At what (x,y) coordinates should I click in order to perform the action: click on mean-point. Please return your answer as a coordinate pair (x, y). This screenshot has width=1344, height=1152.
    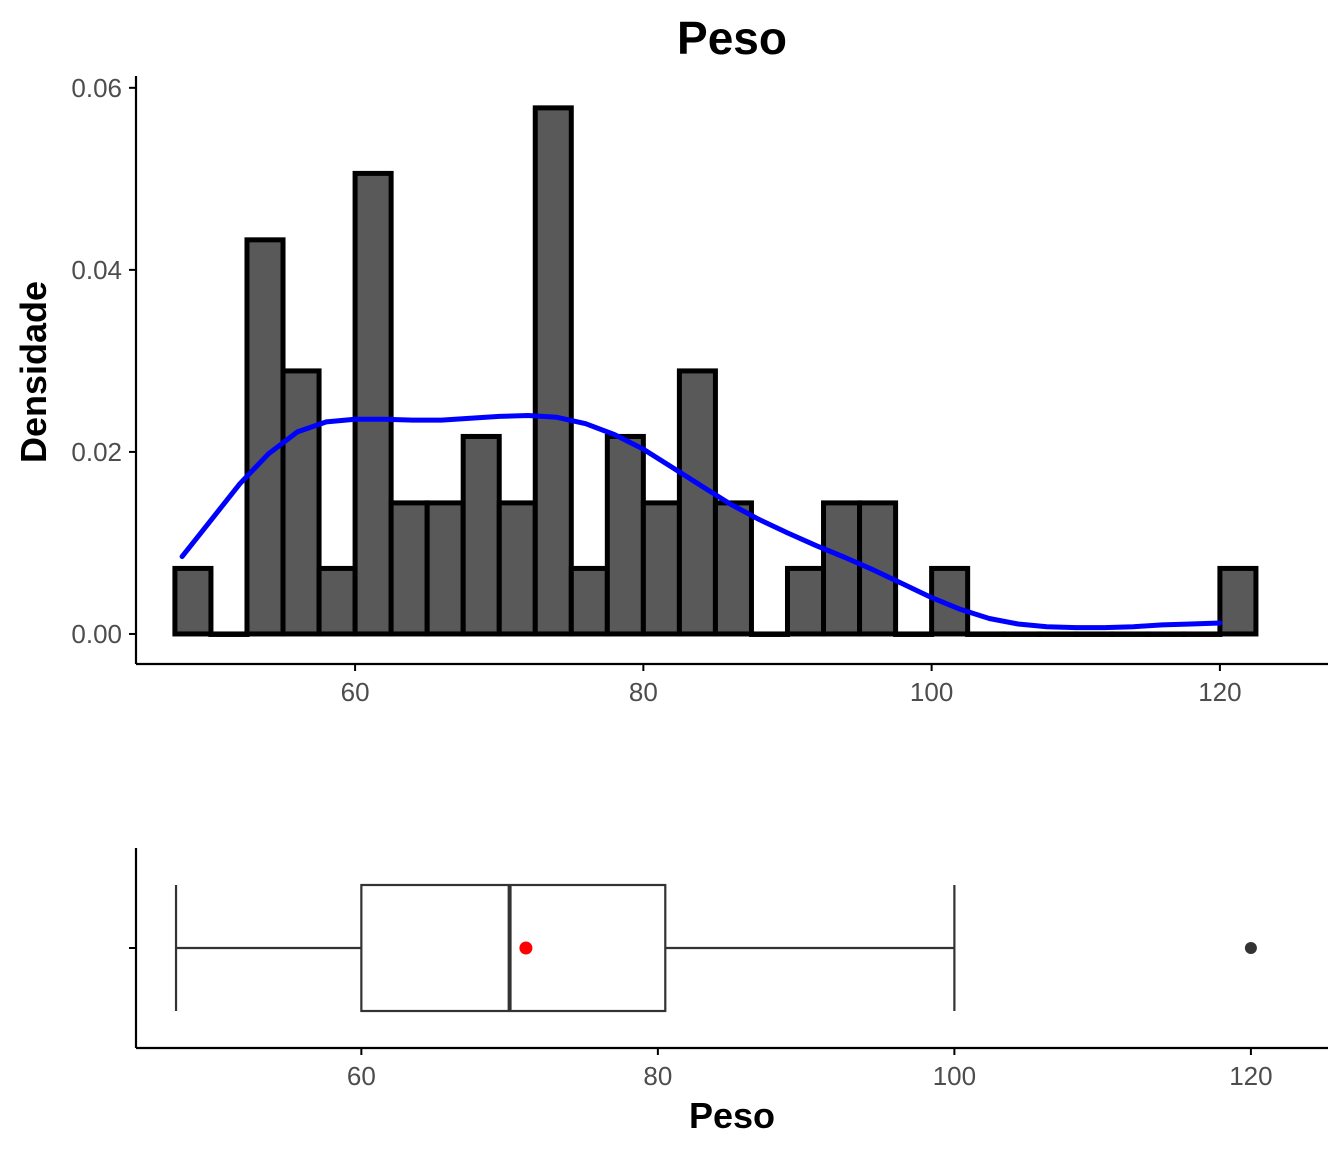
    Looking at the image, I should click on (526, 948).